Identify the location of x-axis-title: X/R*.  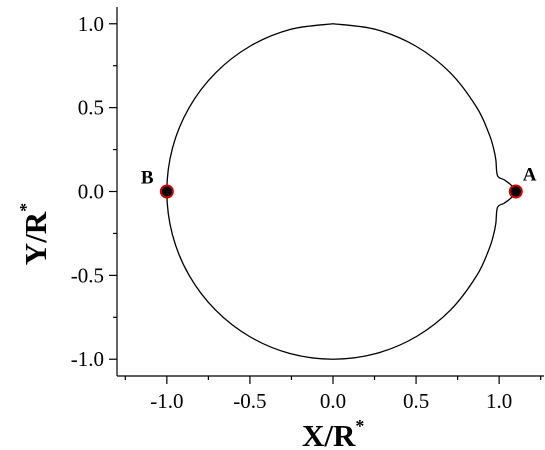
(333, 433).